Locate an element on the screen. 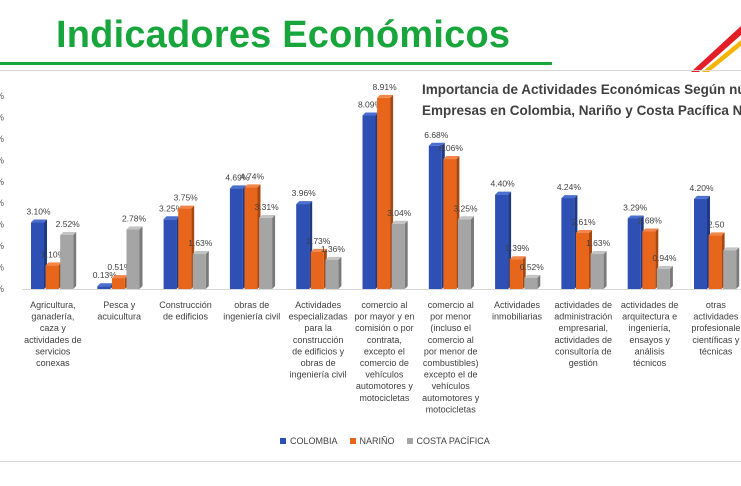 The width and height of the screenshot is (741, 486). chart-legend: COLOMBIA NARIÑO COSTA PACÍFICA is located at coordinates (385, 441).